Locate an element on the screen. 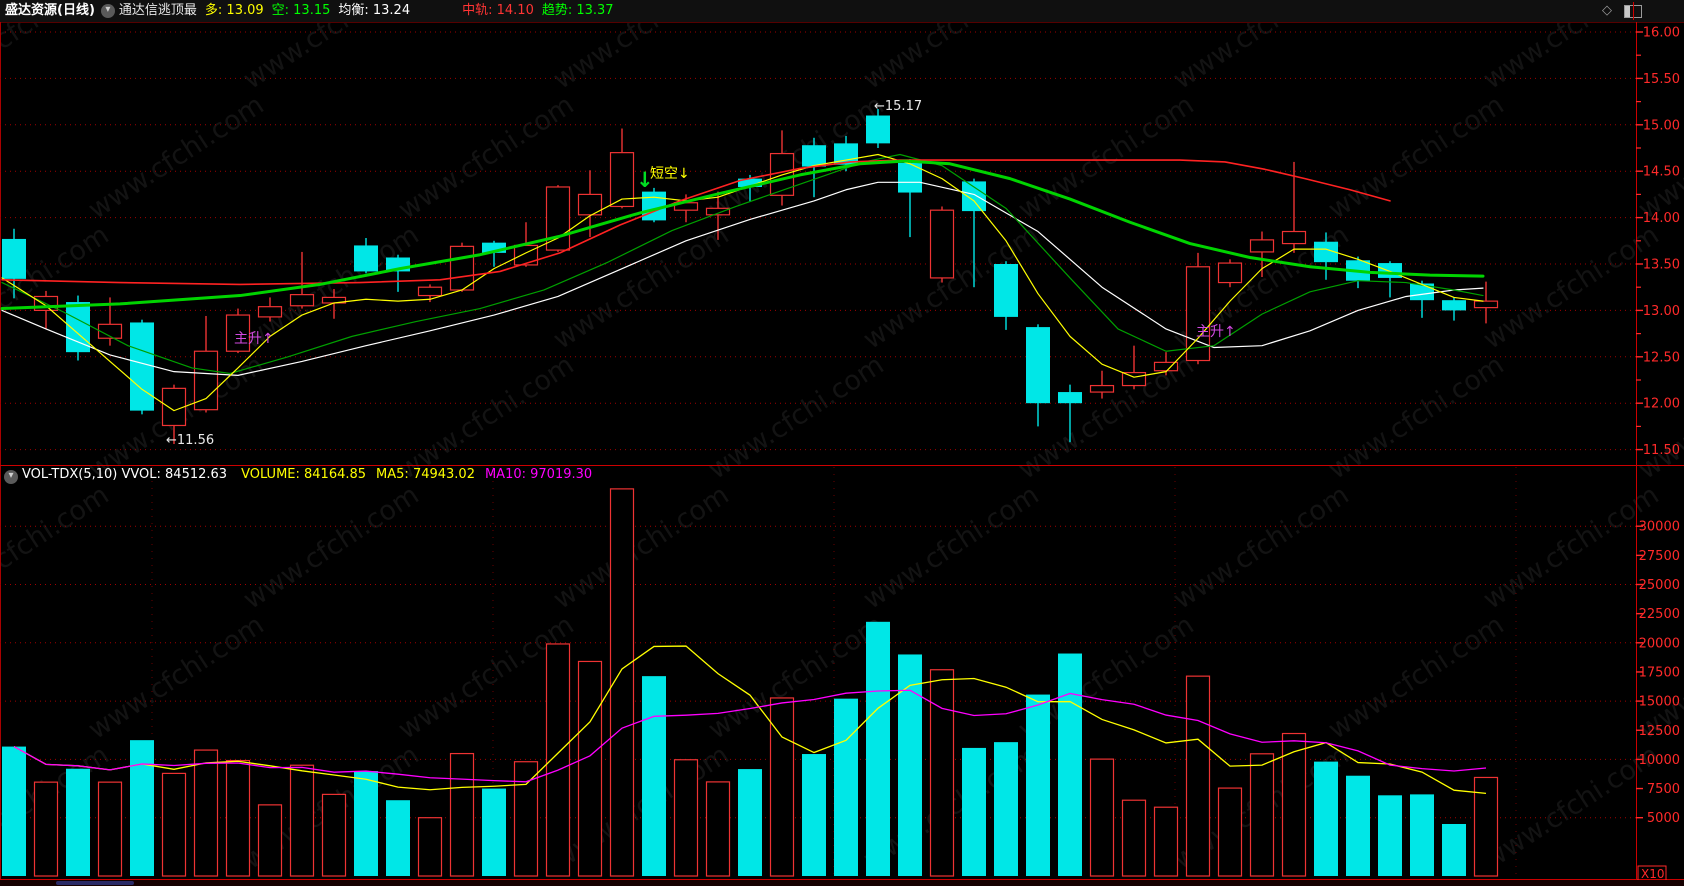  price-axis-label: 13.00 is located at coordinates (1661, 311).